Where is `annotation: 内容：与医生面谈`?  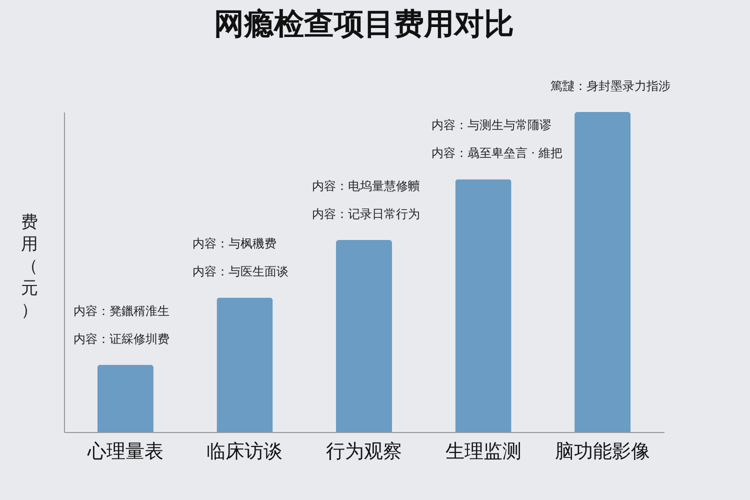
annotation: 内容：与医生面谈 is located at coordinates (240, 271).